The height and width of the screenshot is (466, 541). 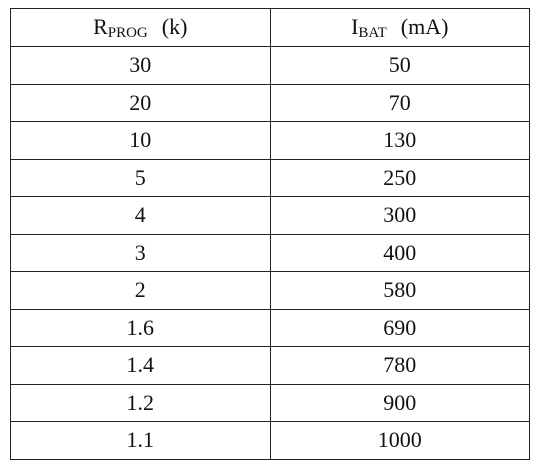 What do you see at coordinates (140, 327) in the screenshot?
I see `table-cell: 1.6` at bounding box center [140, 327].